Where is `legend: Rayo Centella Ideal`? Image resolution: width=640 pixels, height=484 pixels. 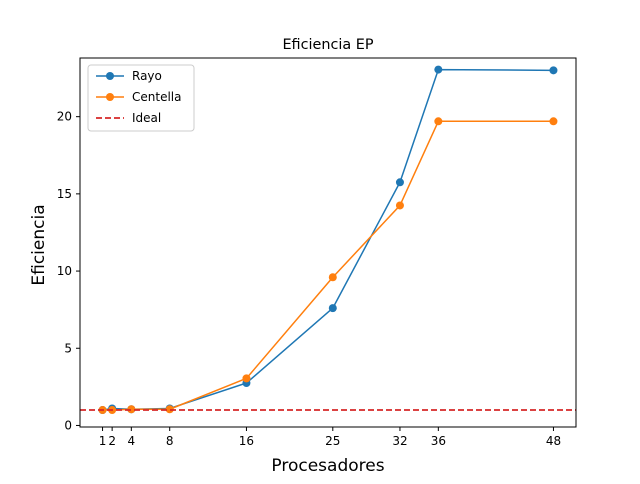 legend: Rayo Centella Ideal is located at coordinates (141, 98).